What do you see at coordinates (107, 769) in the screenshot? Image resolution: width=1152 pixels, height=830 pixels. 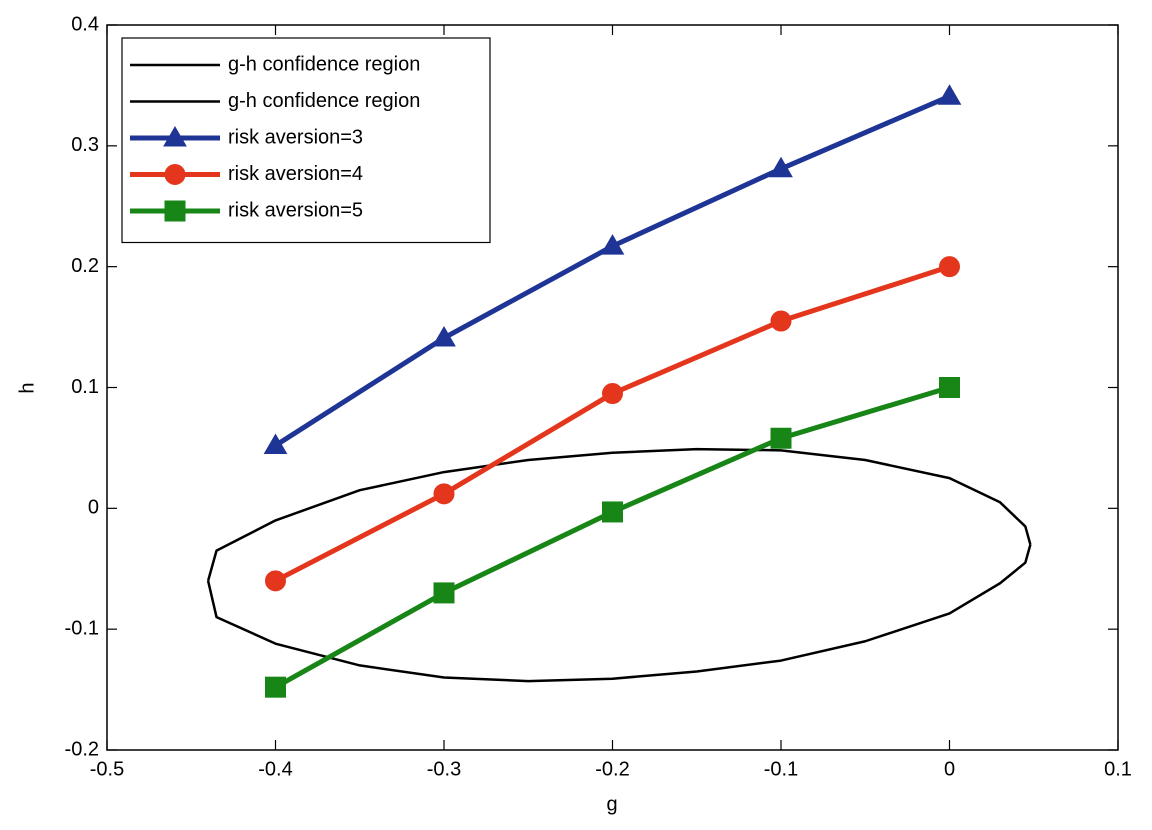 I see `x-tick-label: -0.5` at bounding box center [107, 769].